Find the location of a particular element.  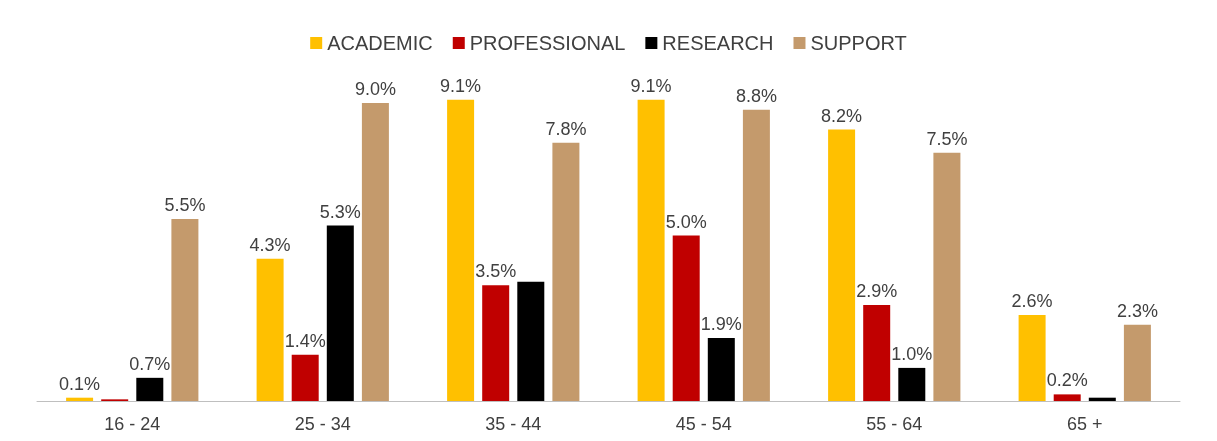

data-label: 5.0% is located at coordinates (686, 221).